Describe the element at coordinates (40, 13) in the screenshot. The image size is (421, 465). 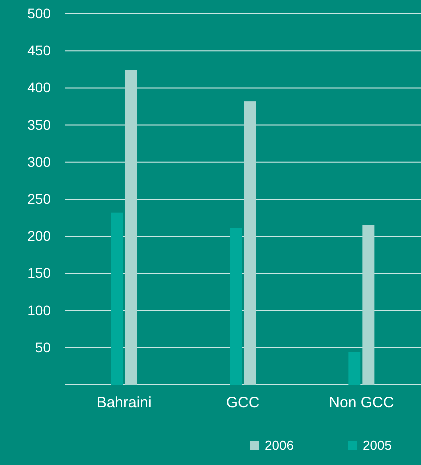
I see `y-tick-label: 500` at that location.